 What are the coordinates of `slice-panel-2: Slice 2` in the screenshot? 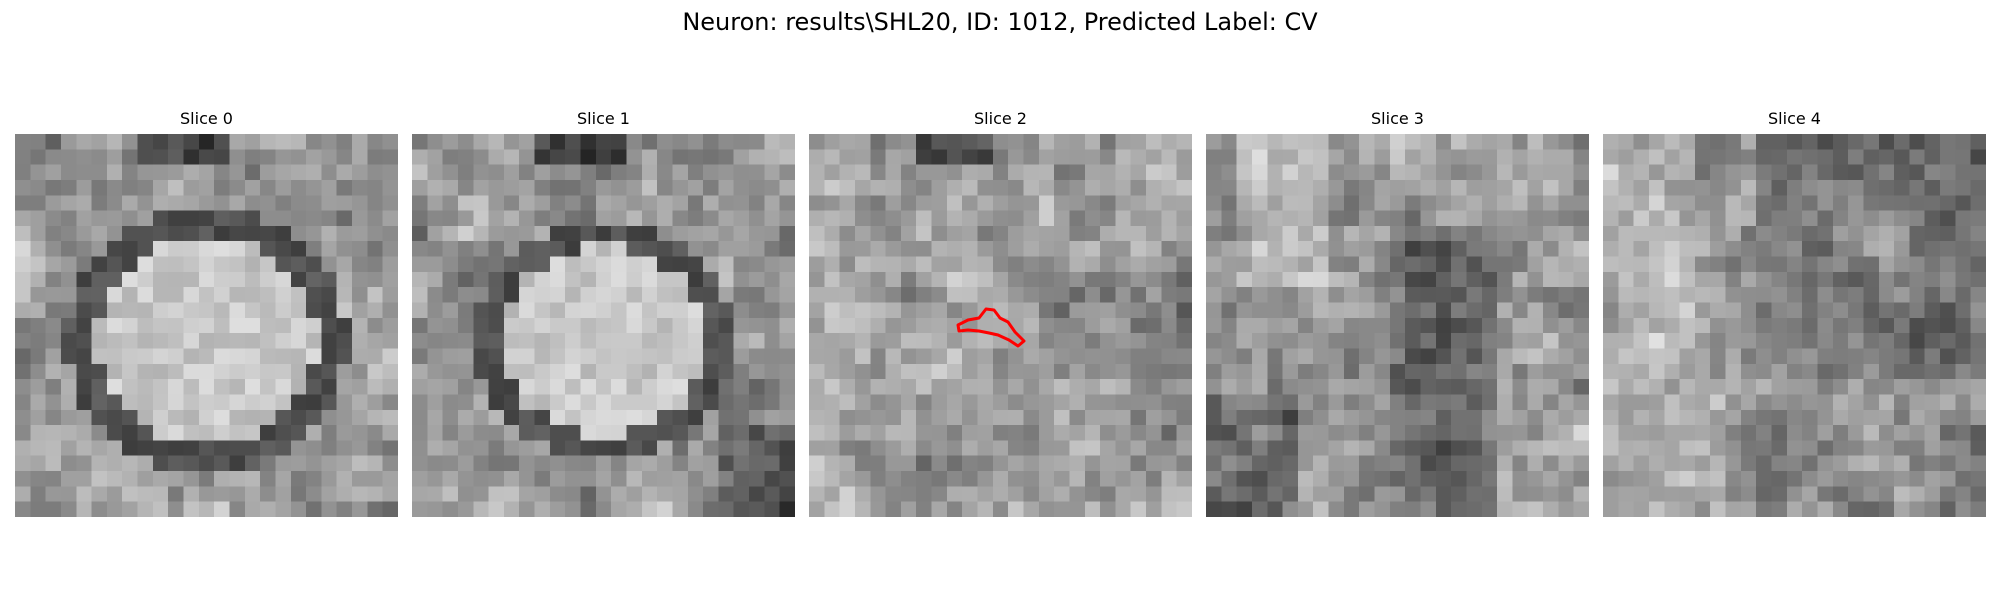 It's located at (1000, 313).